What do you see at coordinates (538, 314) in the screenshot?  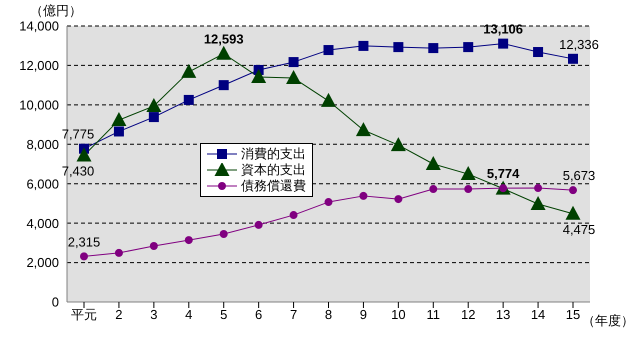 I see `x-tick-label: 14` at bounding box center [538, 314].